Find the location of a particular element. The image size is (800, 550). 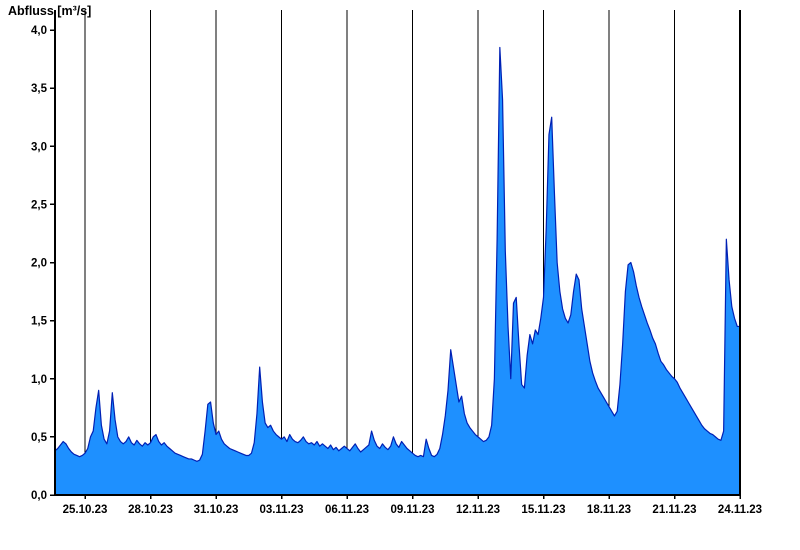

y-tick-label: 1,5 is located at coordinates (39, 322).